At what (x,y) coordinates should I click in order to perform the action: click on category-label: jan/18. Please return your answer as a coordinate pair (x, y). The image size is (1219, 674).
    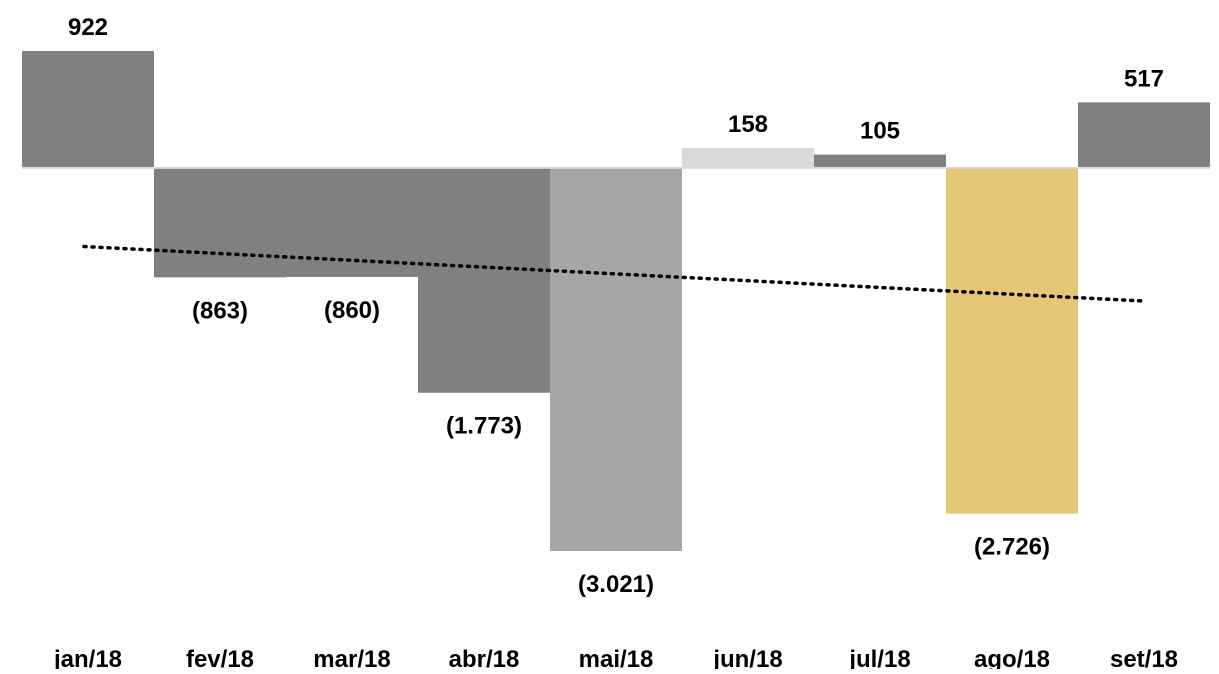
    Looking at the image, I should click on (87, 657).